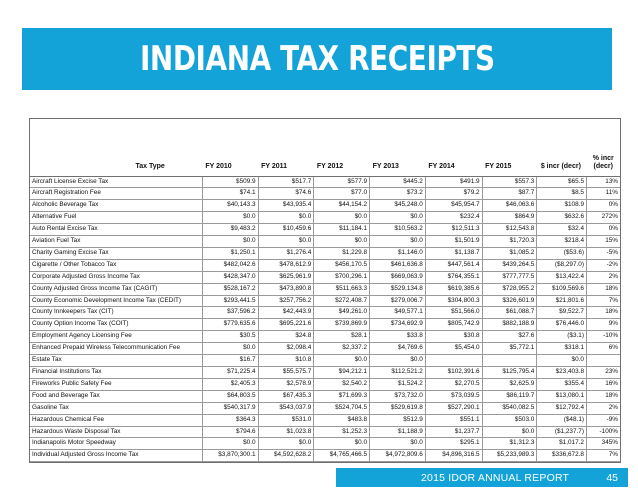  I want to click on cell-percent-incr: 0%, so click(603, 206).